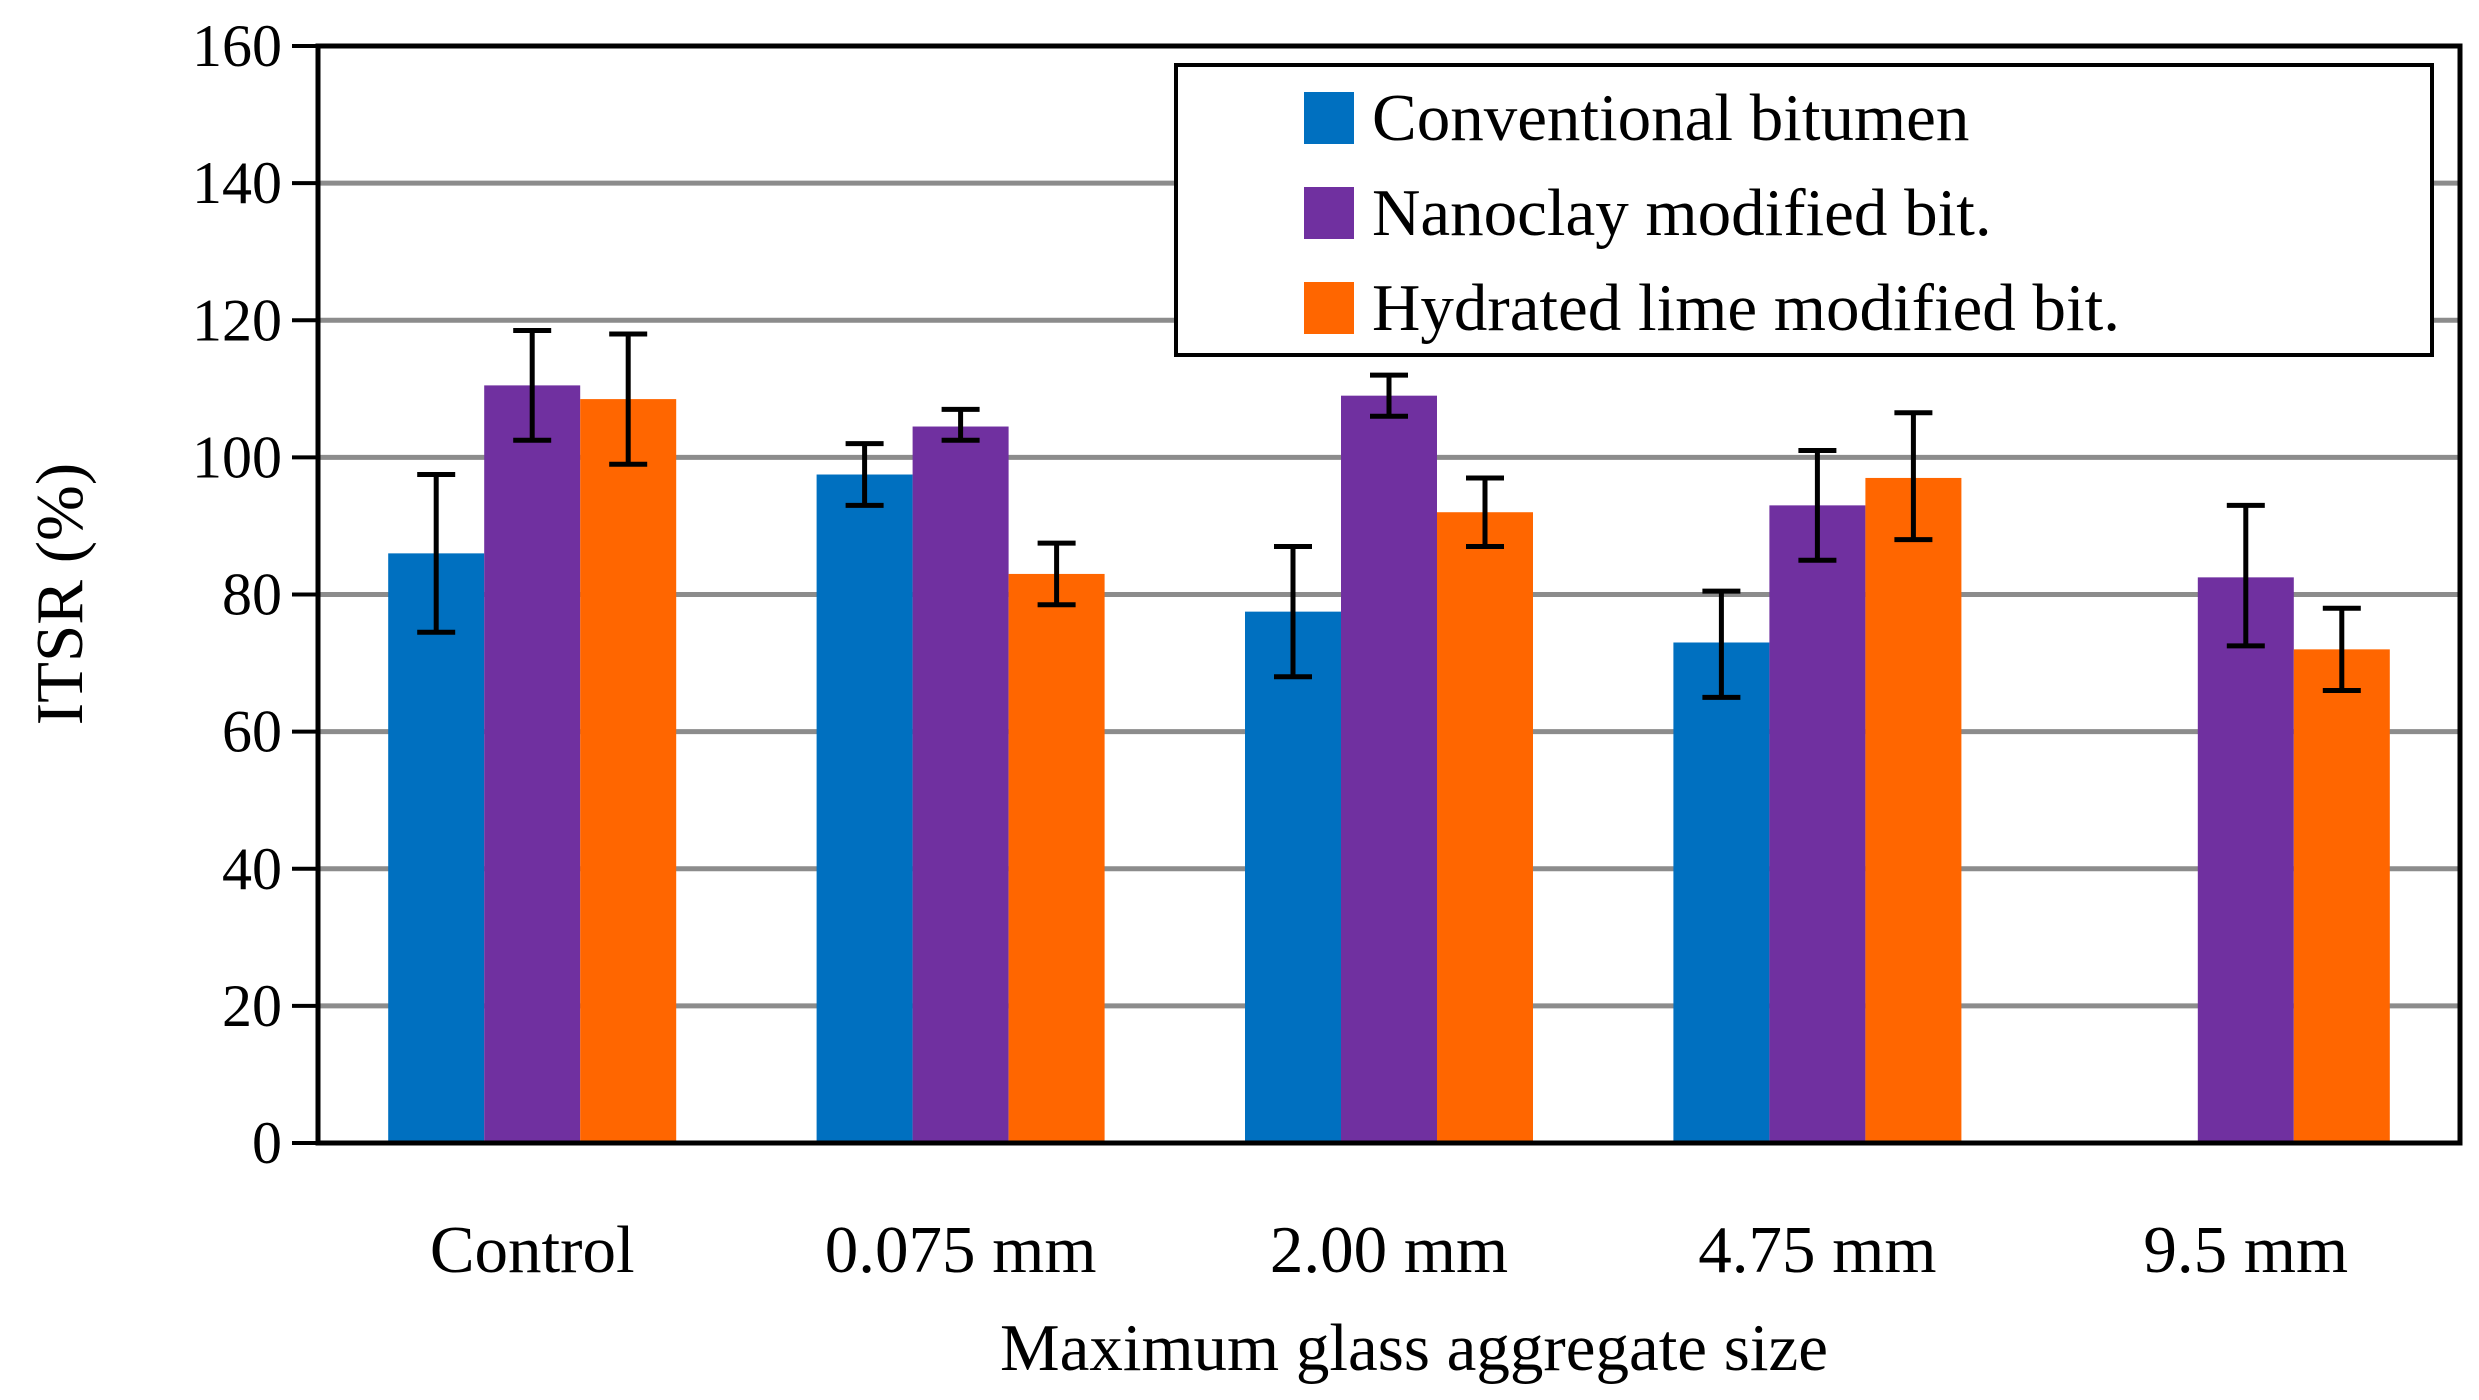  What do you see at coordinates (60, 594) in the screenshot?
I see `y-axis-title: ITSR (%)` at bounding box center [60, 594].